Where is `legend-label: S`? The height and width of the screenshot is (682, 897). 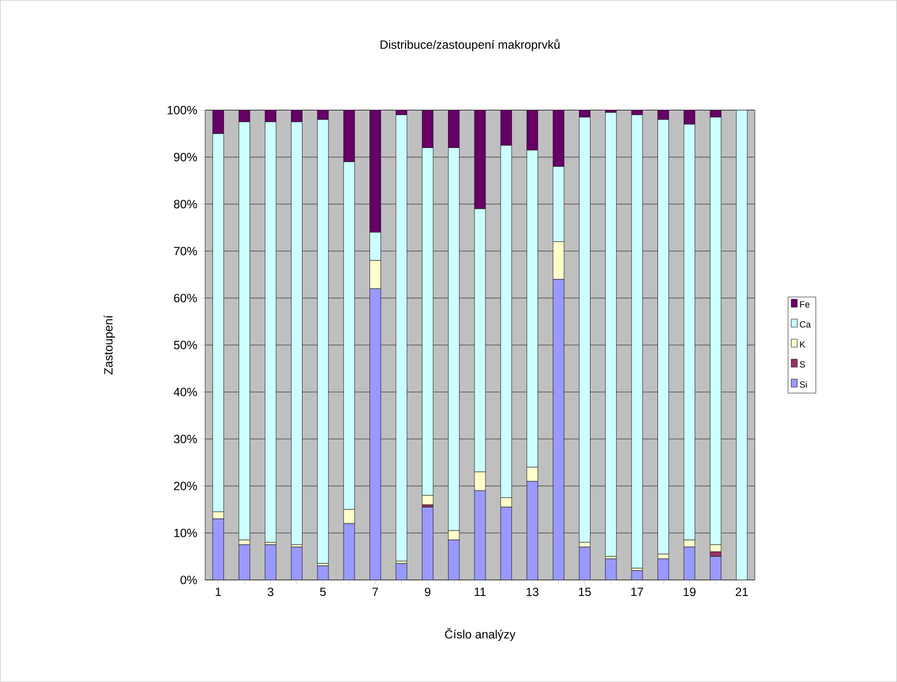
legend-label: S is located at coordinates (802, 364).